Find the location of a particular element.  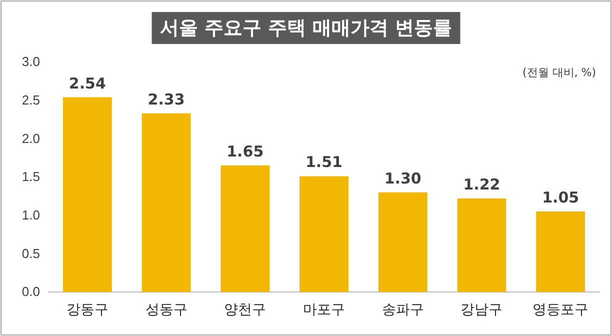

x-tick-label: 송파구 is located at coordinates (403, 308).